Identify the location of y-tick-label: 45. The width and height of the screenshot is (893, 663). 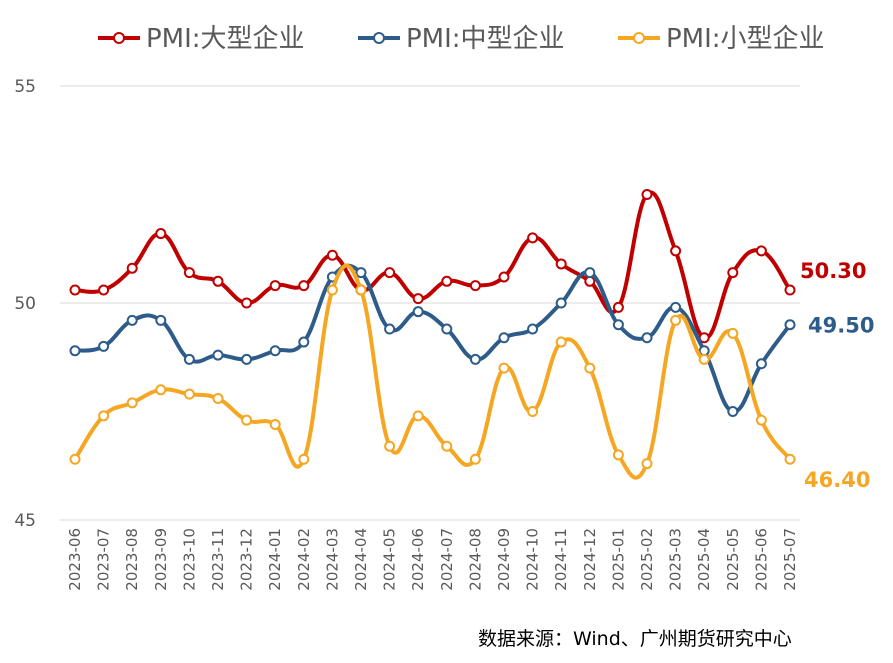
(25, 521).